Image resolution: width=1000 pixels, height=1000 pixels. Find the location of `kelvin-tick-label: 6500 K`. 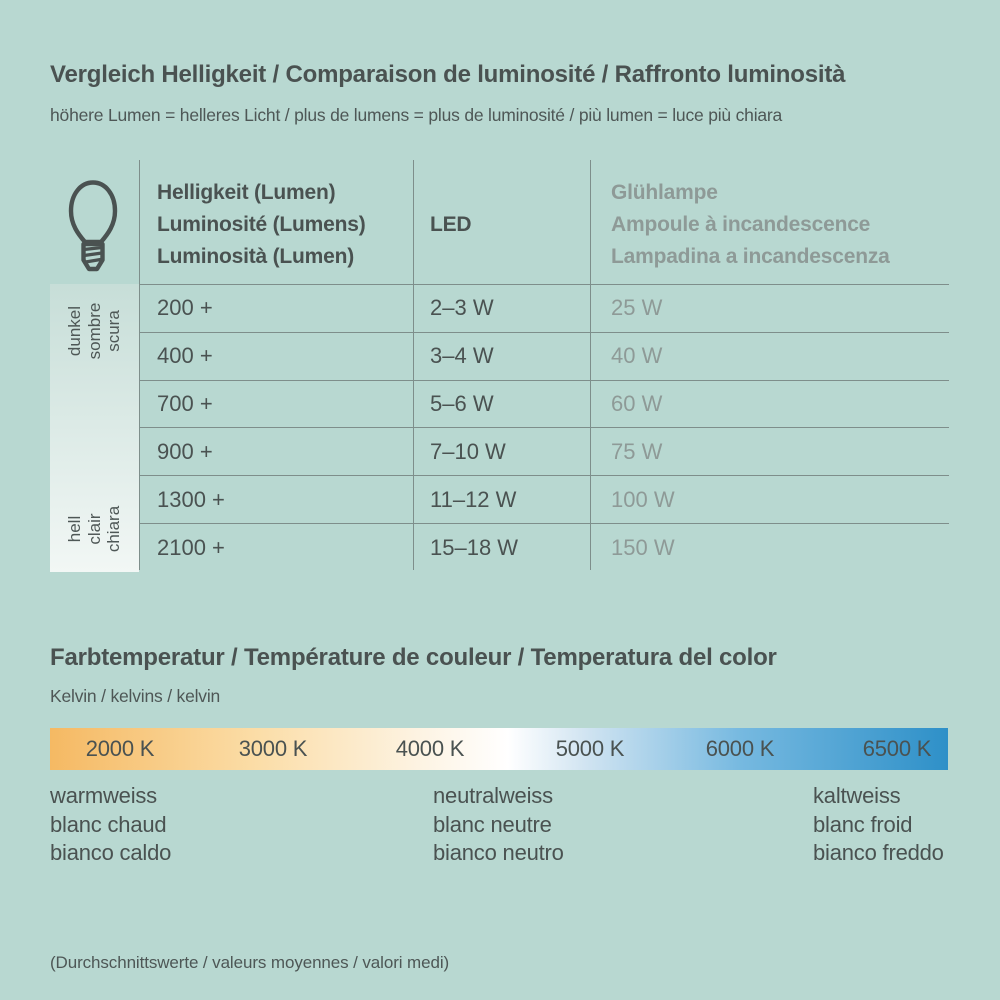

kelvin-tick-label: 6500 K is located at coordinates (897, 748).